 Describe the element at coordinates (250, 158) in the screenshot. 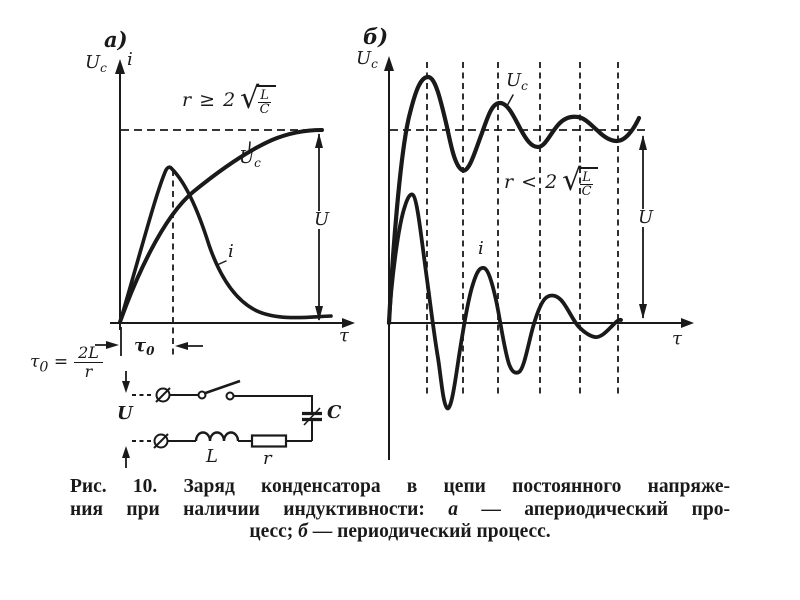

I see `panel-a-uc-curve-label: Uc` at that location.